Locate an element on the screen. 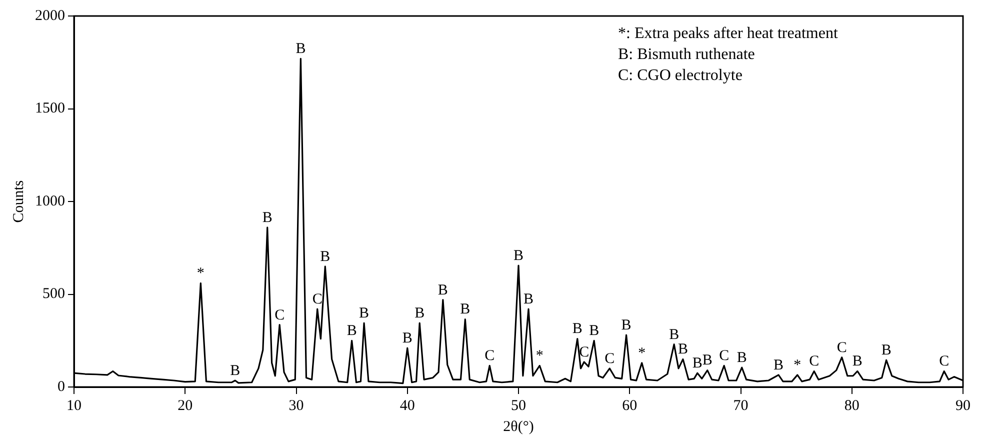 The width and height of the screenshot is (981, 438). x-tick-label: 90 is located at coordinates (963, 406).